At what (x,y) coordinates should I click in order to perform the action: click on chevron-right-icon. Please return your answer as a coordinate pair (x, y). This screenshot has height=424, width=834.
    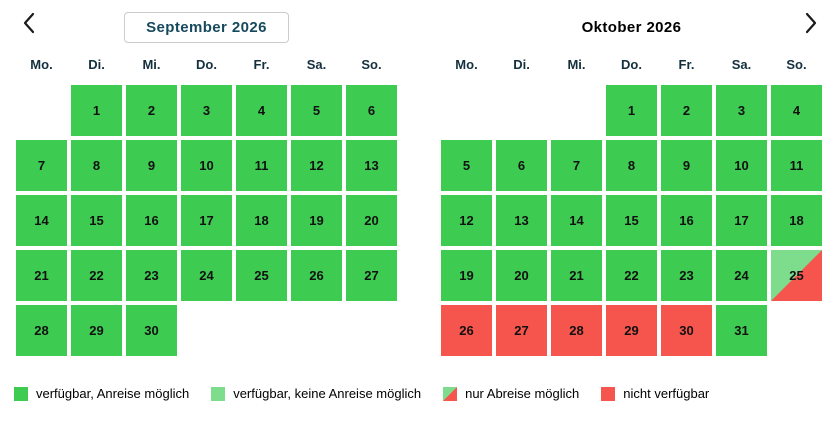
    Looking at the image, I should click on (811, 23).